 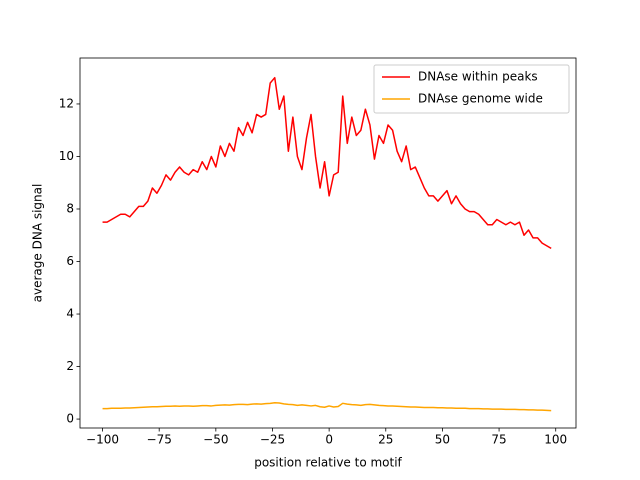 I want to click on x-tick-label: 75, so click(x=498, y=440).